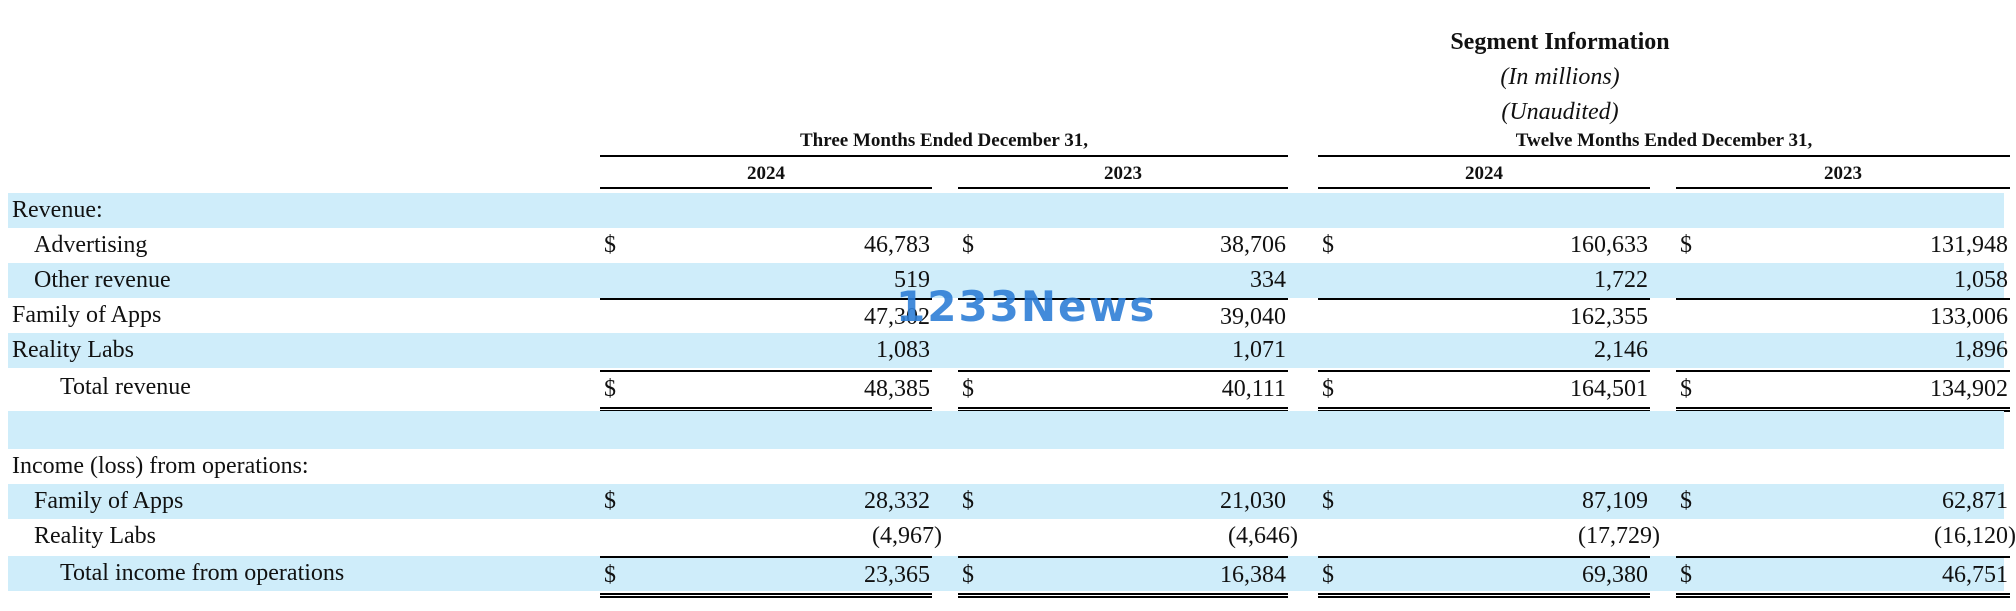 The image size is (2016, 611). What do you see at coordinates (903, 350) in the screenshot?
I see `value-cell: 1,083` at bounding box center [903, 350].